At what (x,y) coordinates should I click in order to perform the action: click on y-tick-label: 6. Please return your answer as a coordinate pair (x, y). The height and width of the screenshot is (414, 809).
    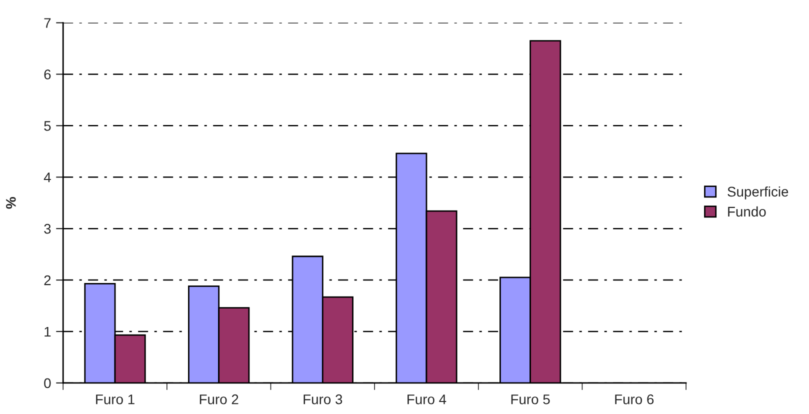
    Looking at the image, I should click on (47, 75).